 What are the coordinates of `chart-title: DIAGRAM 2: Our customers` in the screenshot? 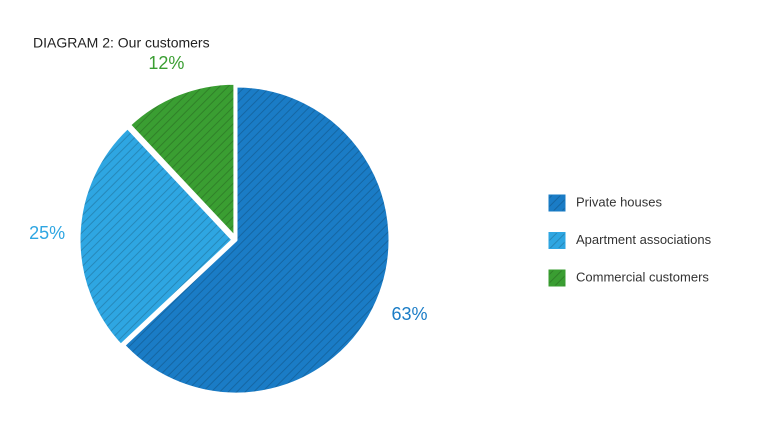 It's located at (121, 43).